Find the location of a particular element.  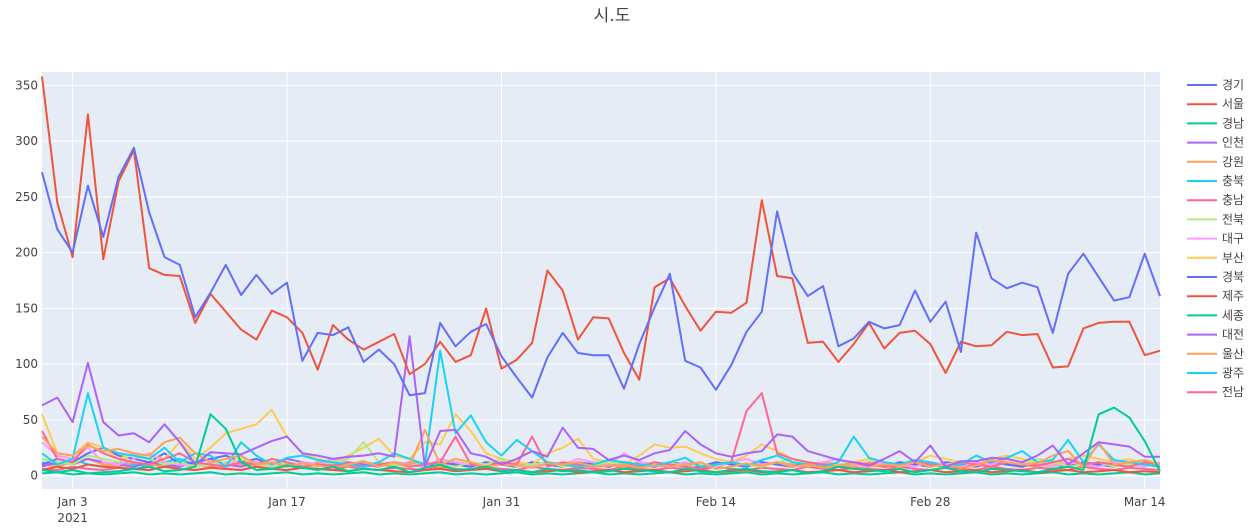

legend-item: 인천 is located at coordinates (1215, 142).